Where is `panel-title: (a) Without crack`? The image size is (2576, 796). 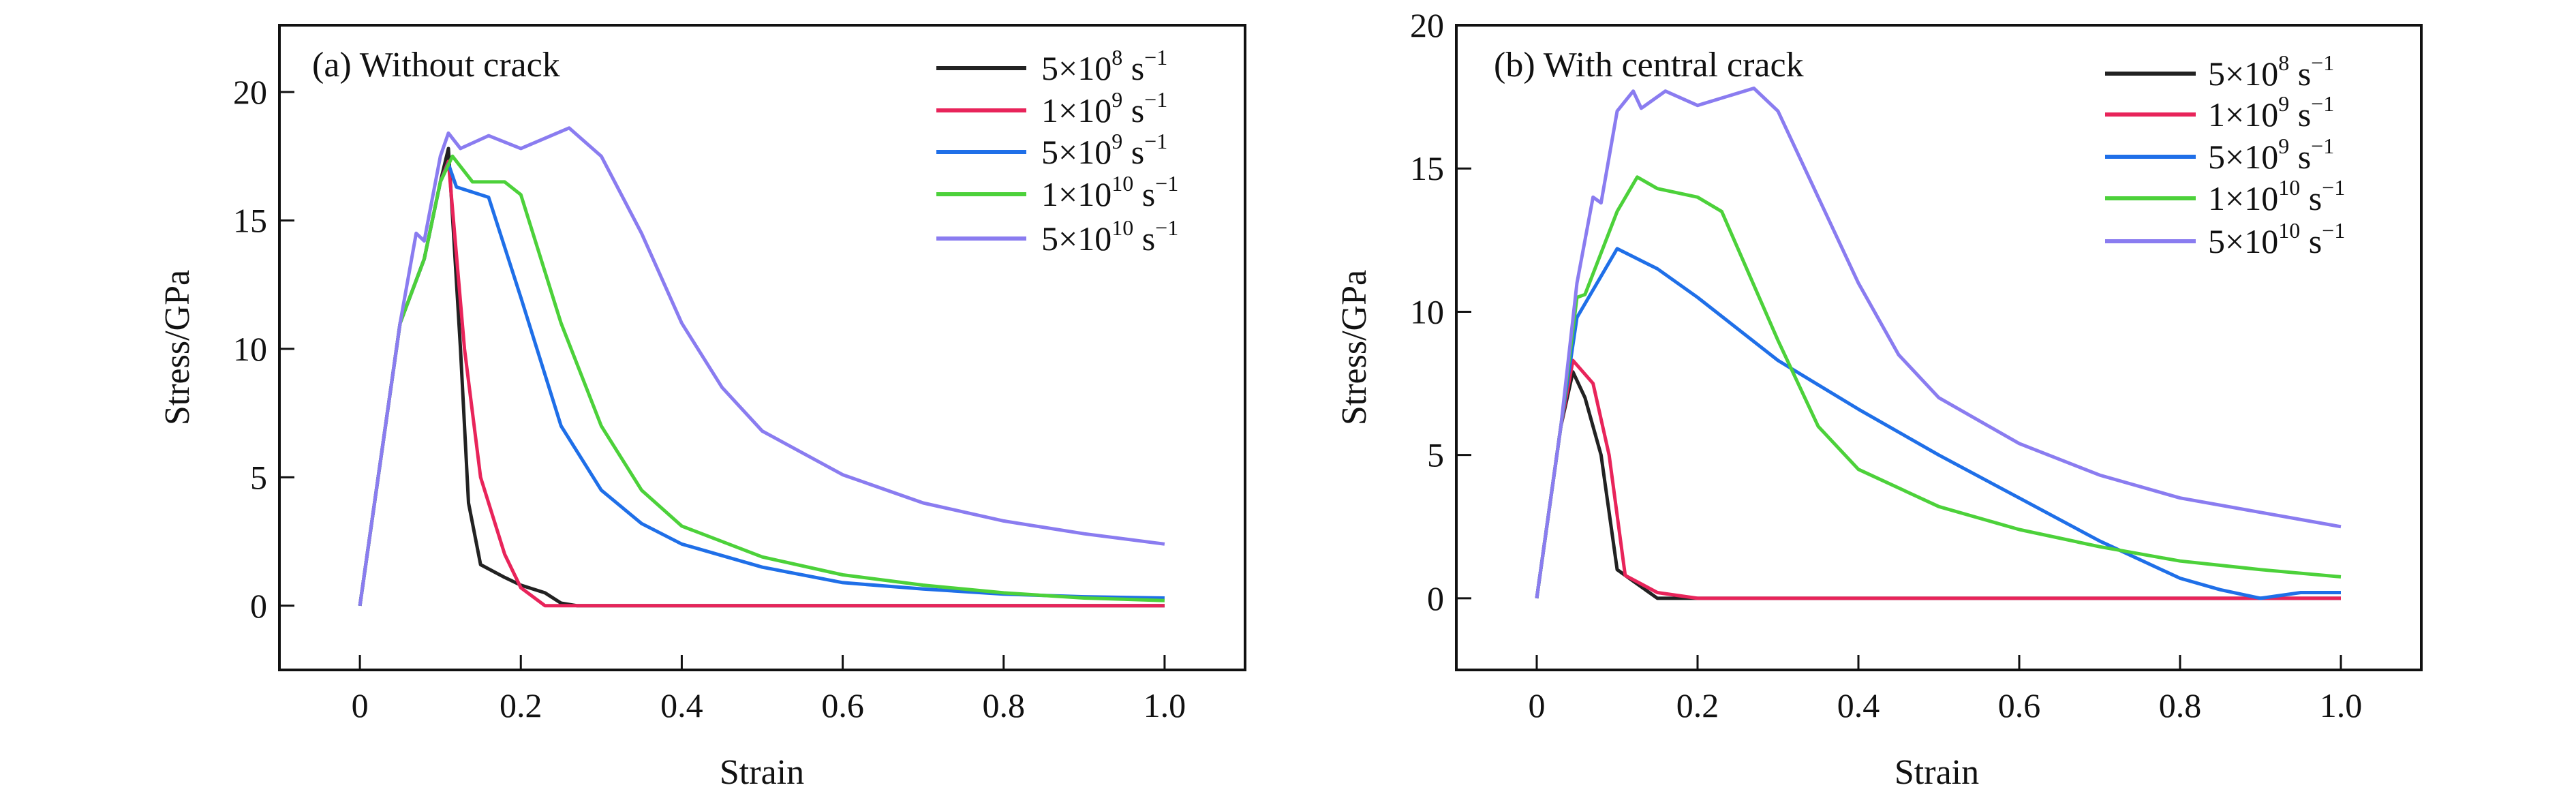 panel-title: (a) Without crack is located at coordinates (436, 65).